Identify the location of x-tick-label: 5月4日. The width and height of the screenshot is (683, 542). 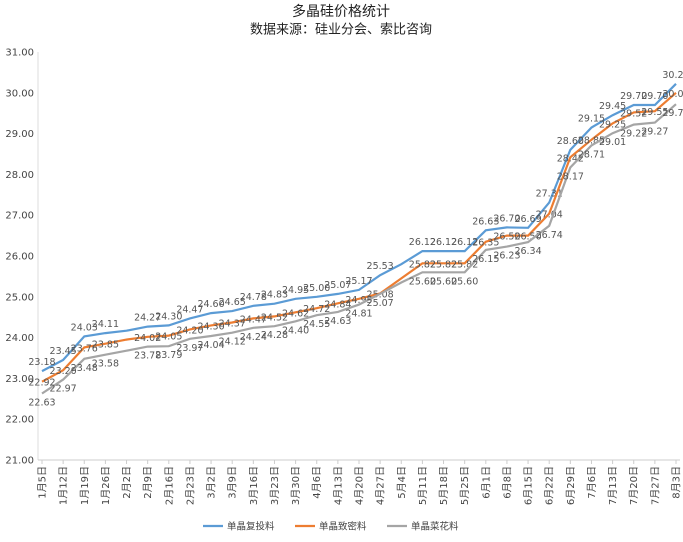
(402, 482).